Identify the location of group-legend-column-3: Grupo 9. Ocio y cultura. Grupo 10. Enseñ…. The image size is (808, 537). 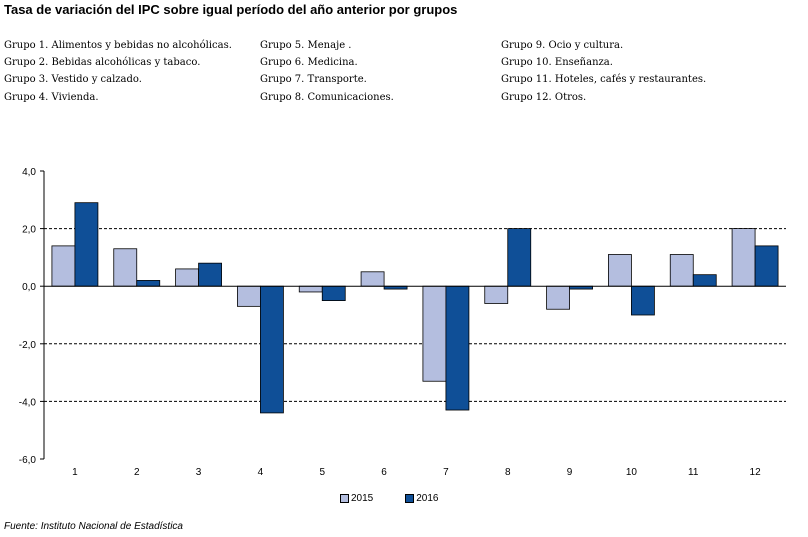
(603, 71).